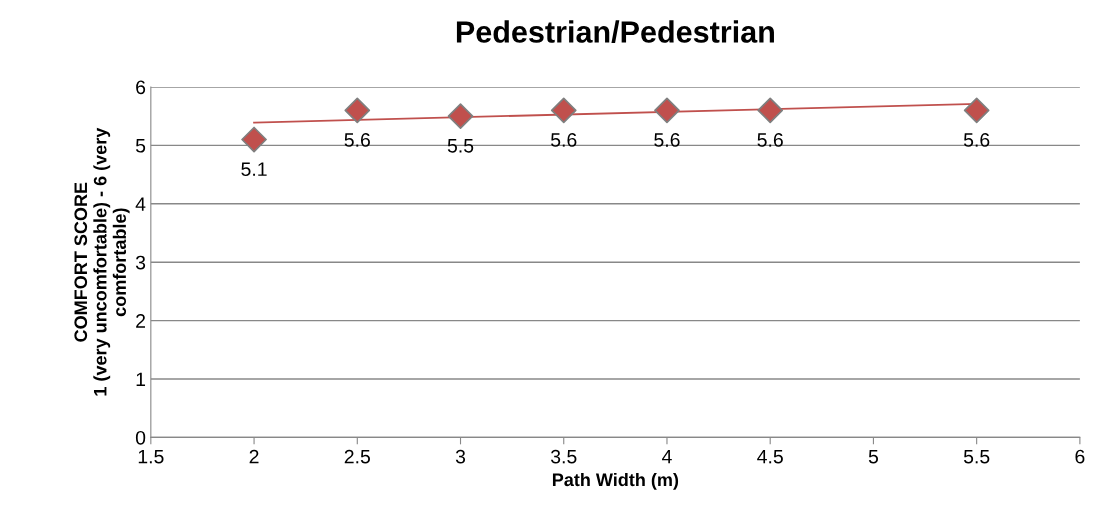 This screenshot has width=1093, height=527. I want to click on y-tick-label: 0, so click(140, 437).